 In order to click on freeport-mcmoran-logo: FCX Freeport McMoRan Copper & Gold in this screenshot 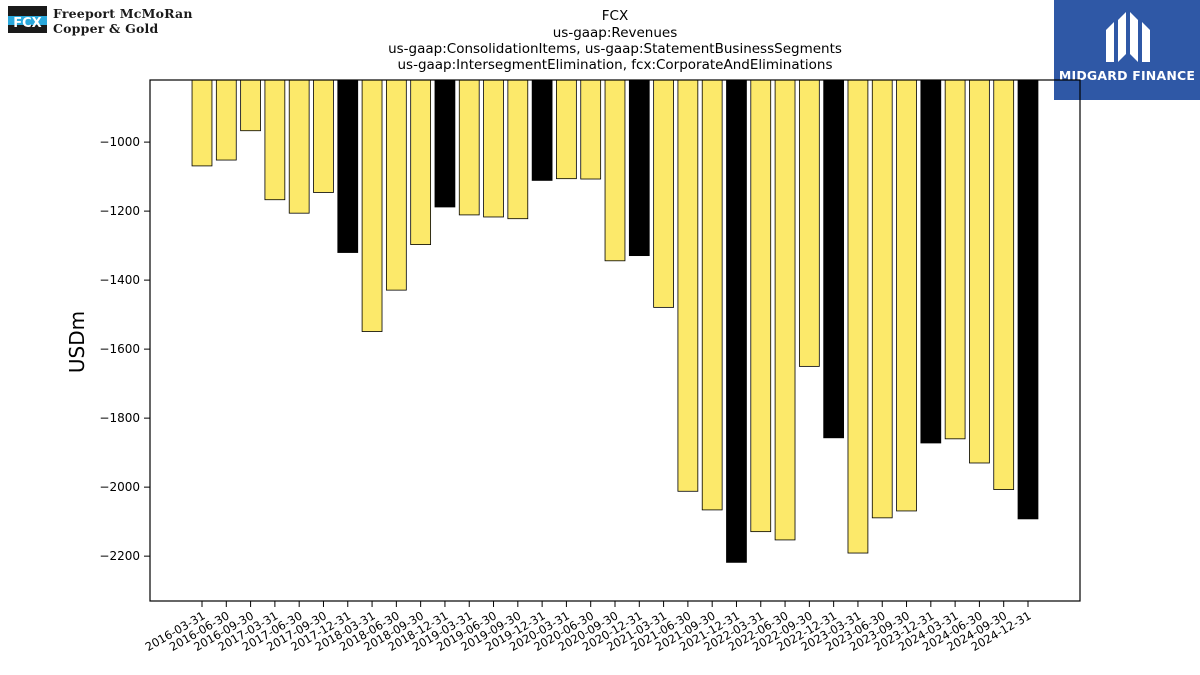, I will do `click(111, 21)`.